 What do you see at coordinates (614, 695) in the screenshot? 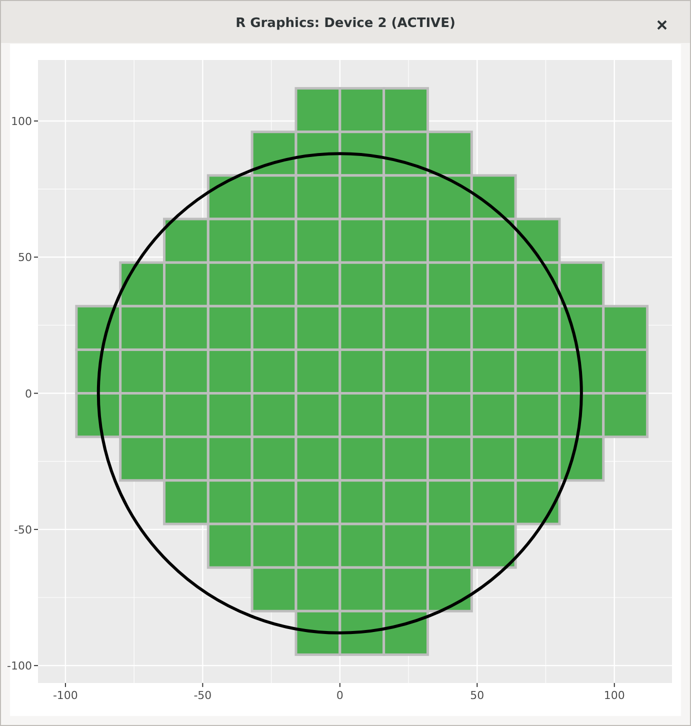
I see `x-tick-label: 100` at bounding box center [614, 695].